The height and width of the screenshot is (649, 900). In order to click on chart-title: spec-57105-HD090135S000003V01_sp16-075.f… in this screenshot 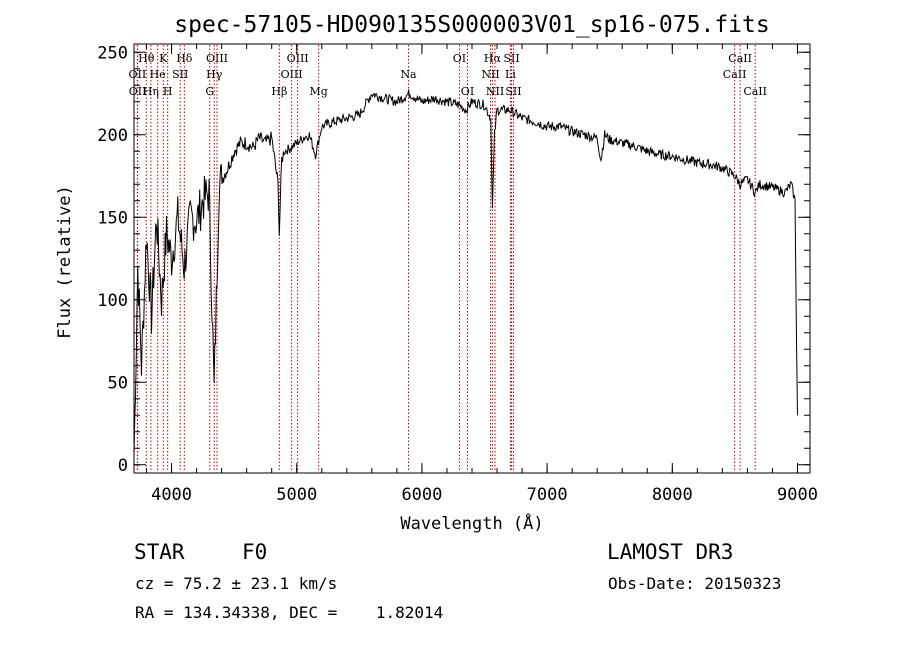, I will do `click(471, 25)`.